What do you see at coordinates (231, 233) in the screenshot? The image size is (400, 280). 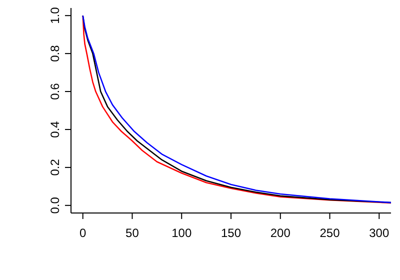 I see `x-tick-label: 150` at bounding box center [231, 233].